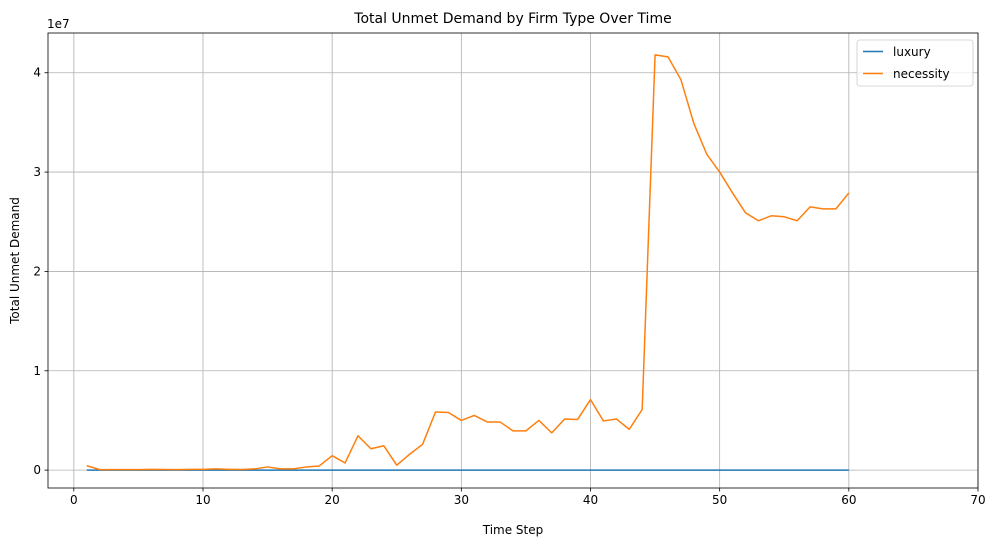 This screenshot has height=547, width=996. Describe the element at coordinates (332, 500) in the screenshot. I see `x-tick-label: 20` at that location.